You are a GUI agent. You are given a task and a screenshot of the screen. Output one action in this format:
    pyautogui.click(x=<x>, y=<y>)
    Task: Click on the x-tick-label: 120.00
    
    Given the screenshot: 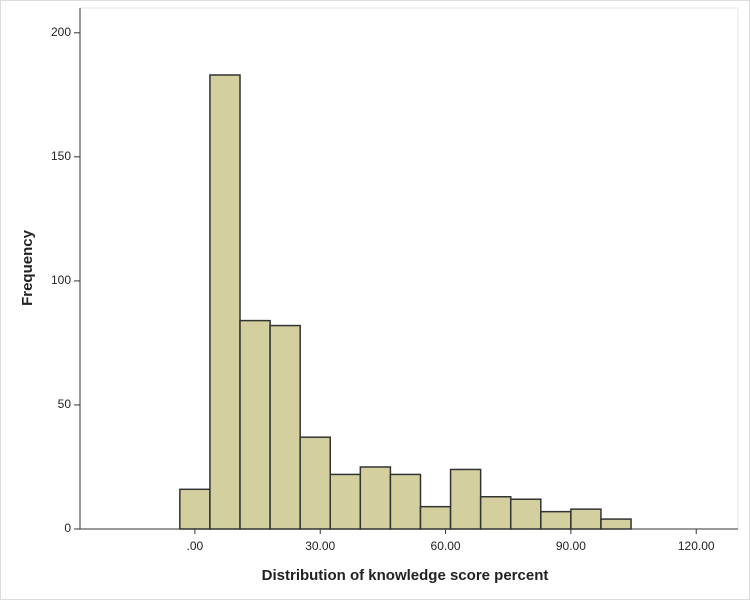 What is the action you would take?
    pyautogui.click(x=696, y=546)
    